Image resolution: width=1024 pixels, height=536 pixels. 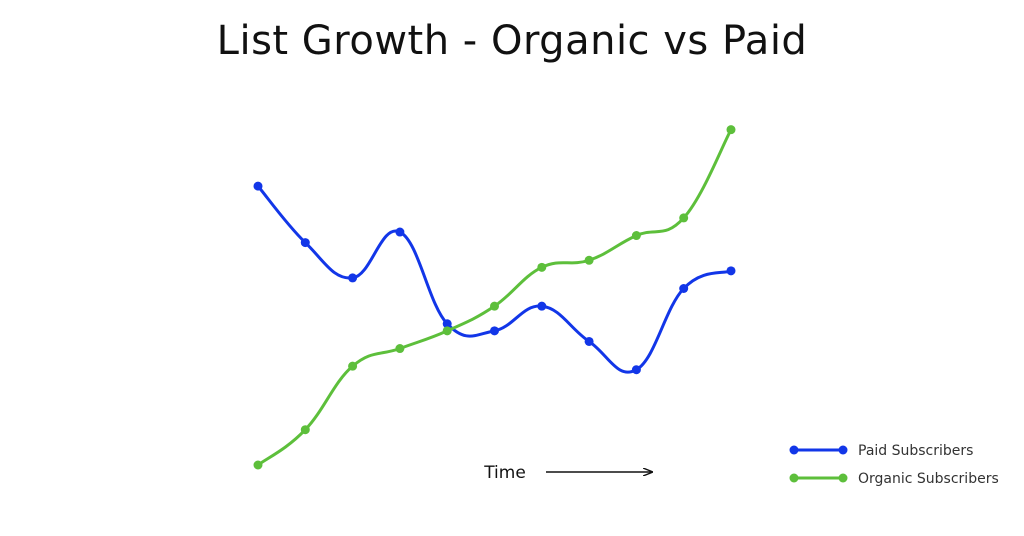 What do you see at coordinates (894, 465) in the screenshot?
I see `legend: Paid Subscribers Organic Subscribers` at bounding box center [894, 465].